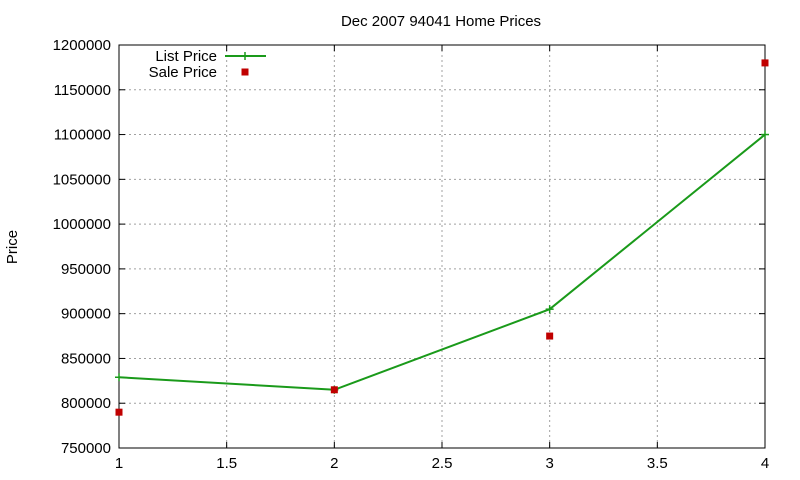 This screenshot has height=480, width=800. Describe the element at coordinates (657, 463) in the screenshot. I see `x-tick-label: 3.5` at that location.